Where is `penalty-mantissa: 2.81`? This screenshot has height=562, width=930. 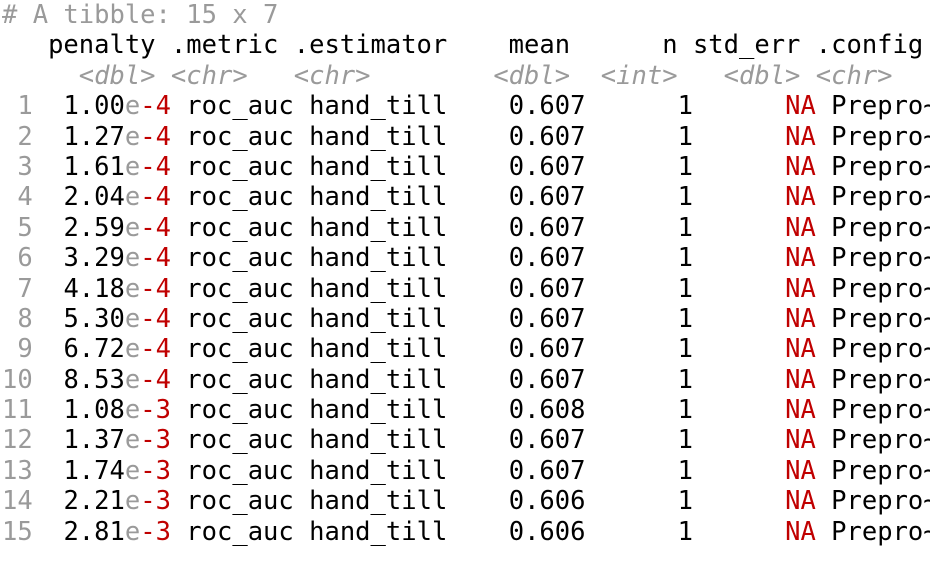
penalty-mantissa: 2.81 is located at coordinates (94, 531).